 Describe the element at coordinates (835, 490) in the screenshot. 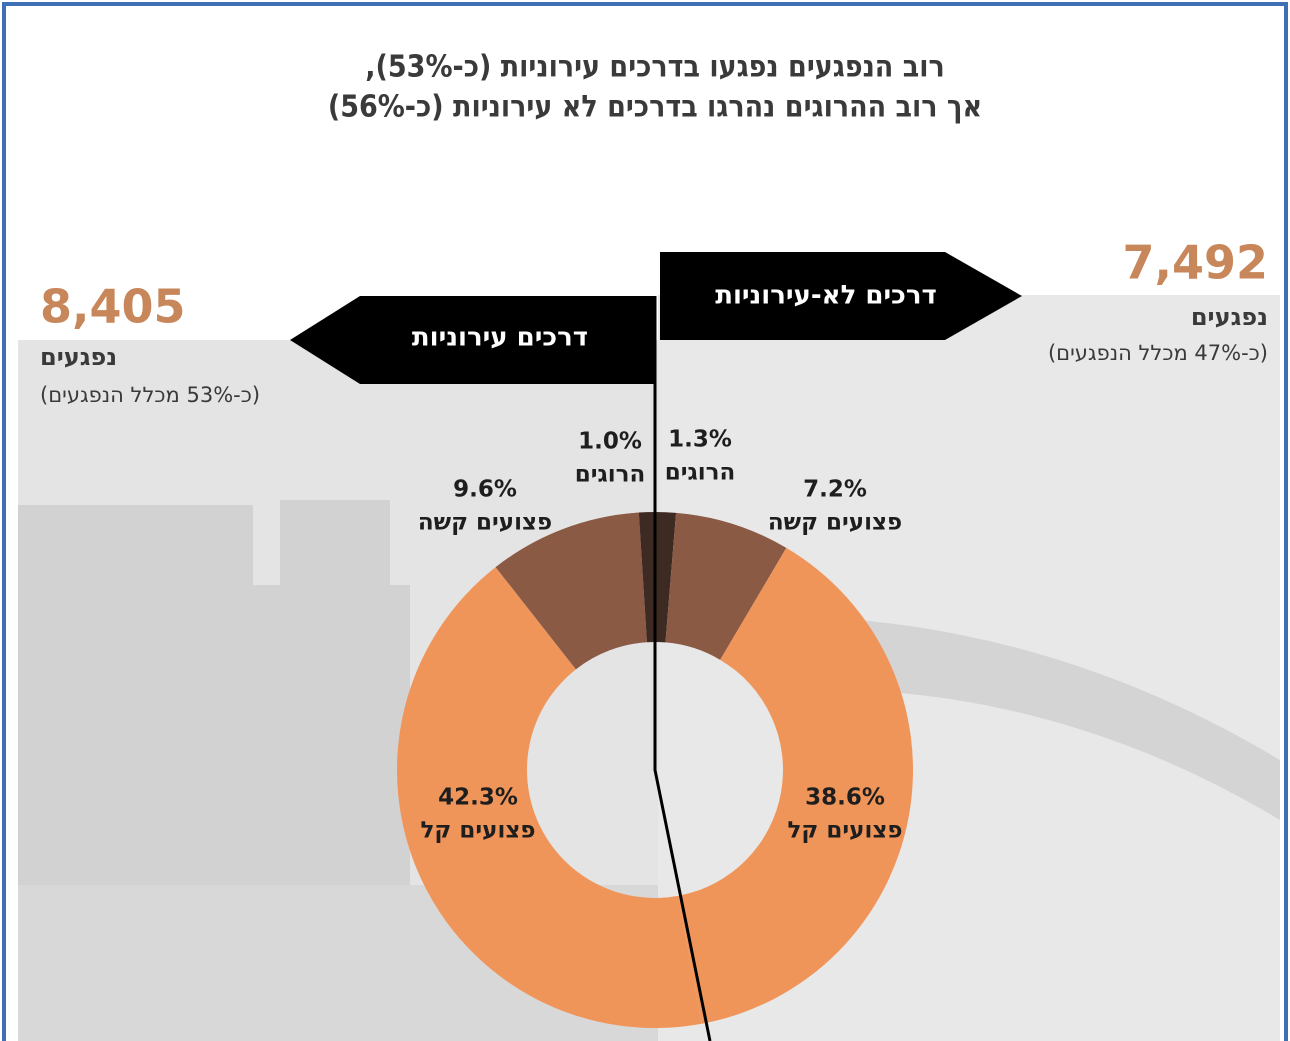

I see `value-label: 7.2%` at that location.